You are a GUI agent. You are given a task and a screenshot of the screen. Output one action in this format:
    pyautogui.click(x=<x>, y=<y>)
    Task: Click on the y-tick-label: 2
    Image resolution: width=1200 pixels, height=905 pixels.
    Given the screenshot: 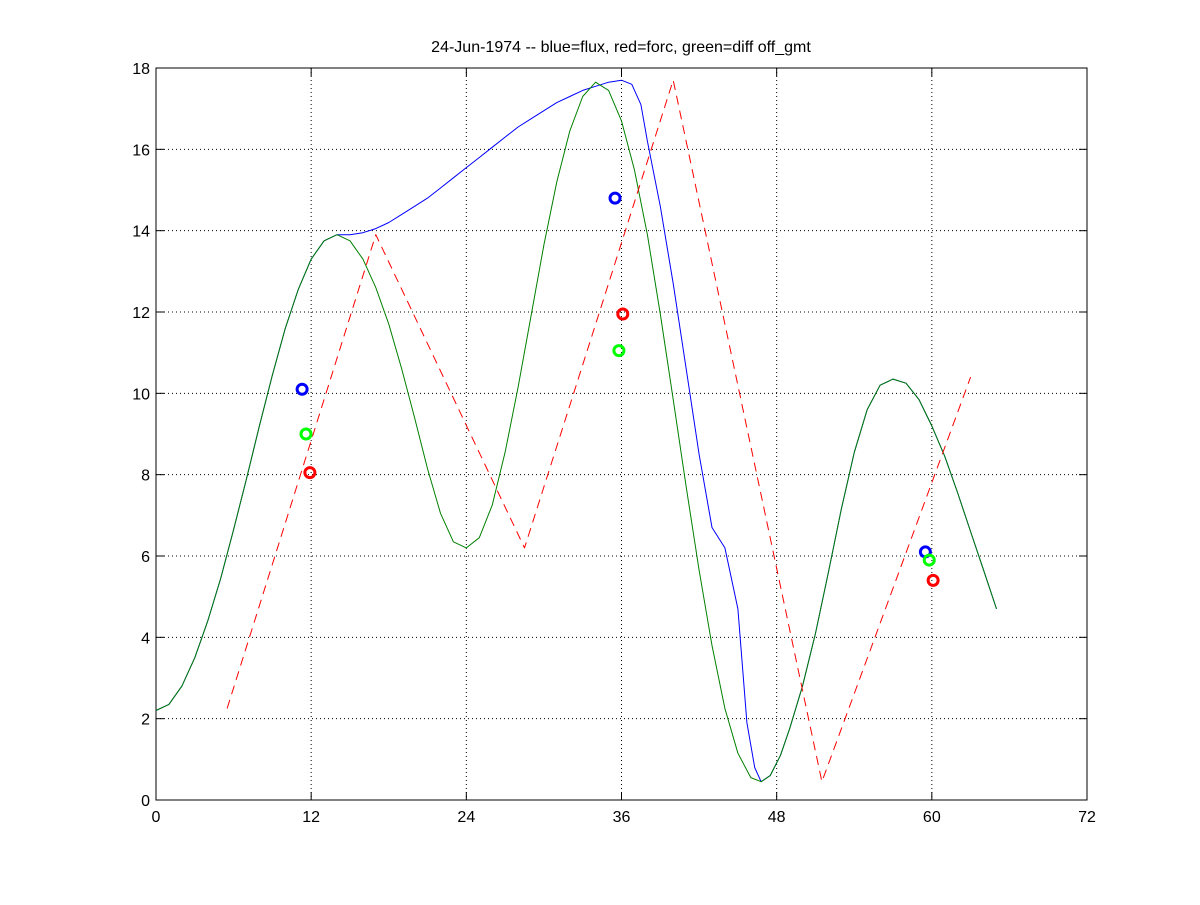 What is the action you would take?
    pyautogui.click(x=145, y=720)
    